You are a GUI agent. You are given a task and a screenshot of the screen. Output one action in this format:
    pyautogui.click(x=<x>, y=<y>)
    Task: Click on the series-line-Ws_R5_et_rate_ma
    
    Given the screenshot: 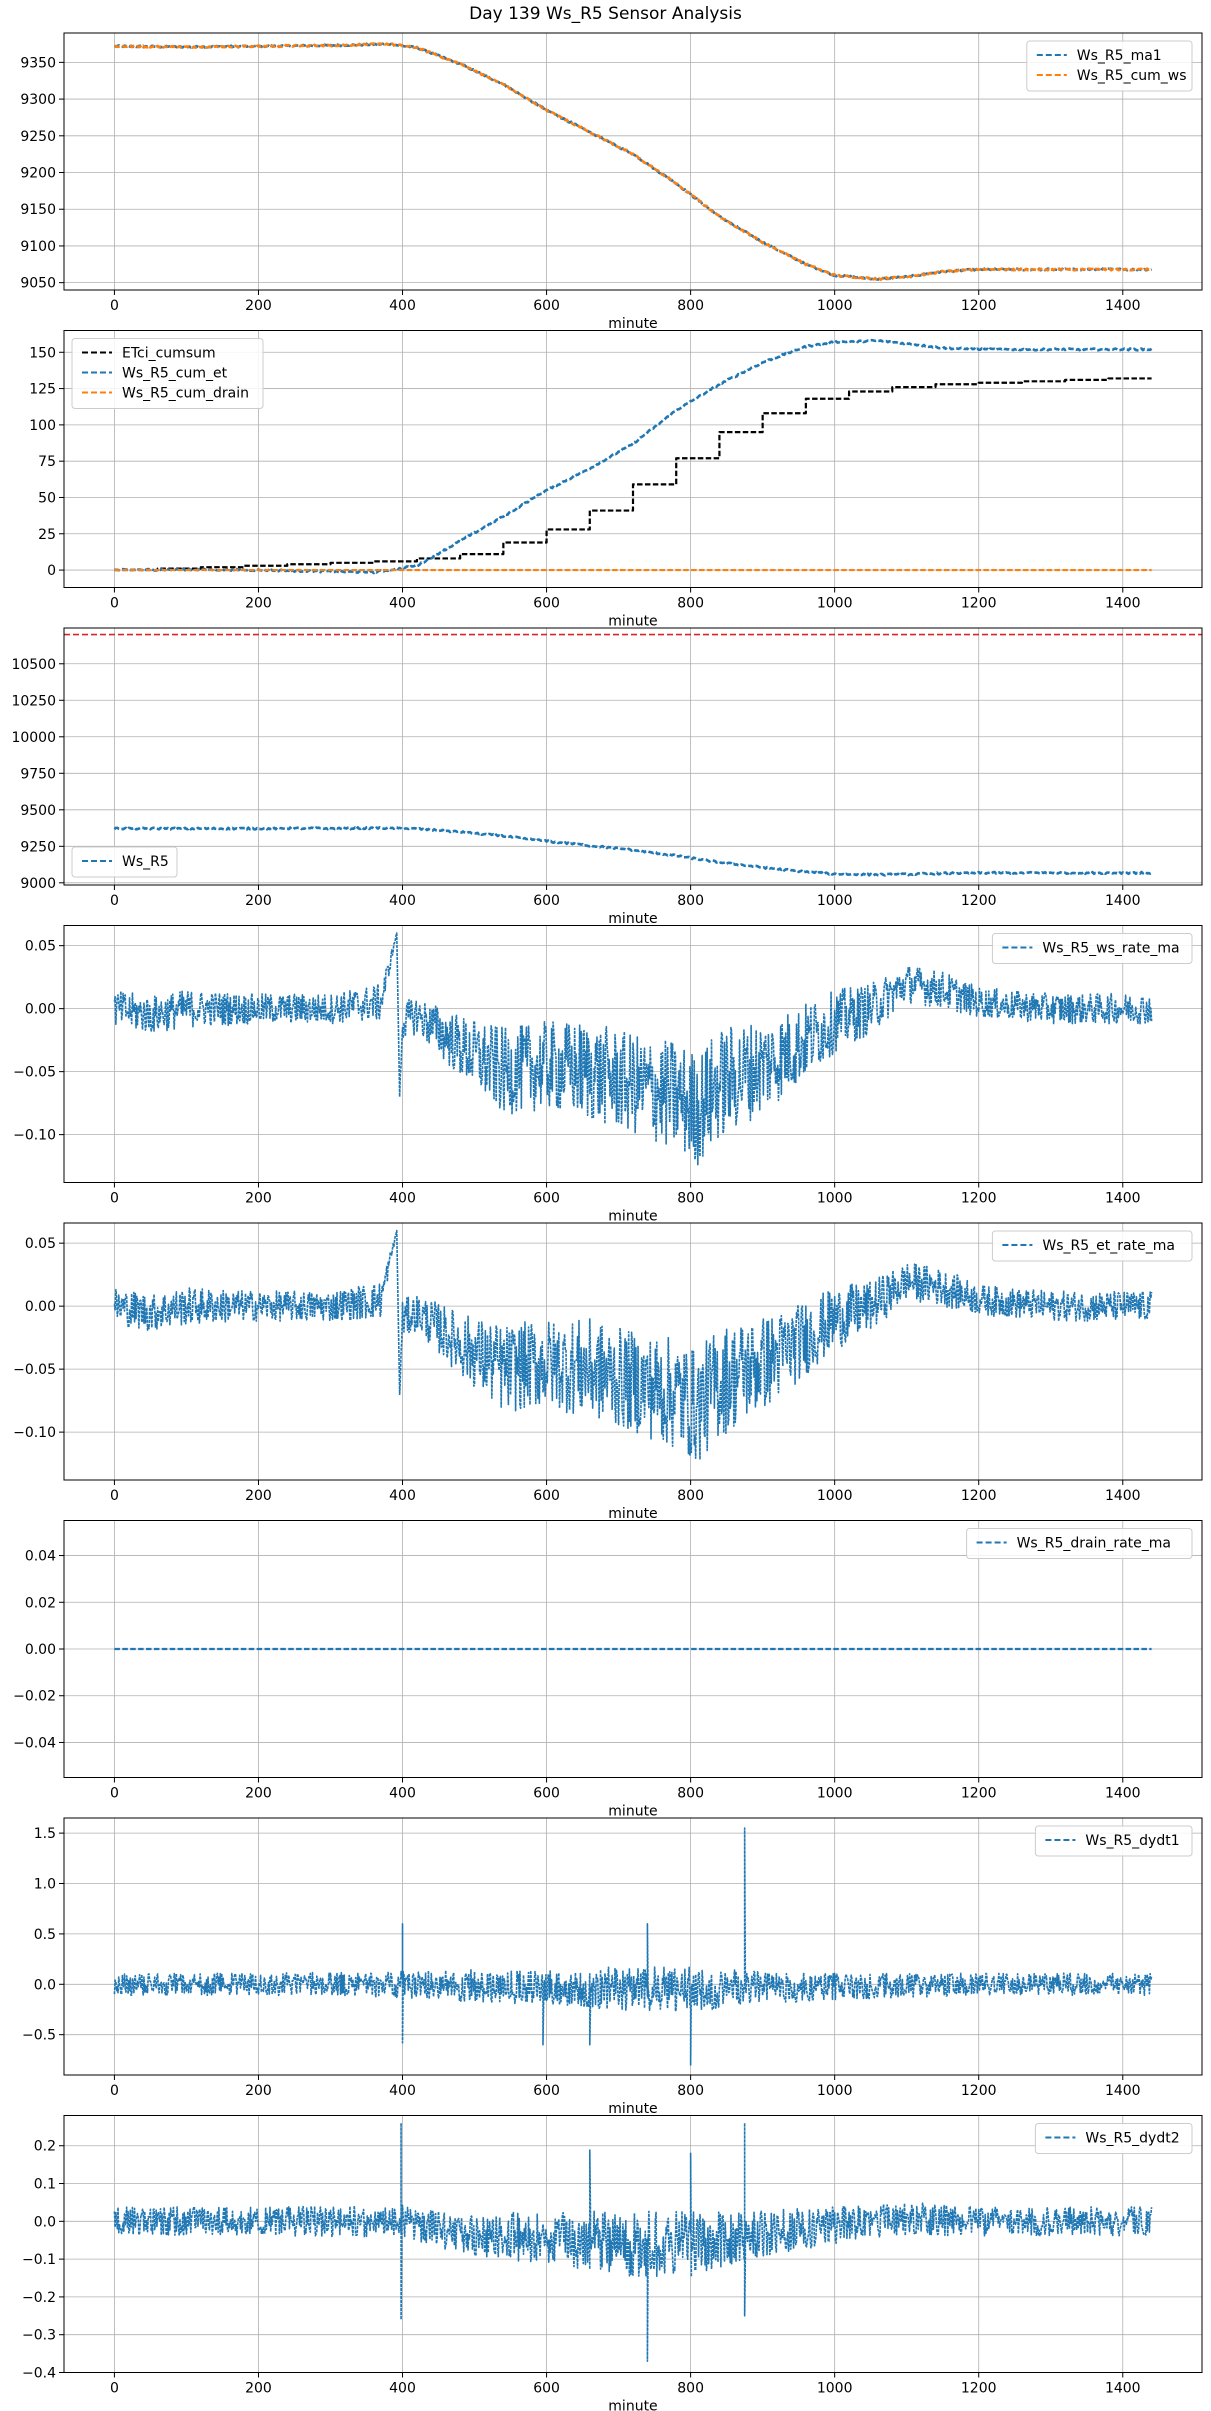 What is the action you would take?
    pyautogui.click(x=633, y=1345)
    